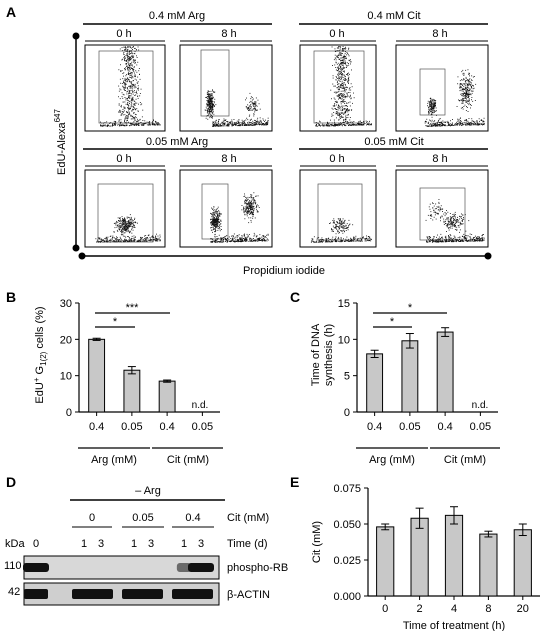 The width and height of the screenshot is (550, 631). I want to click on time-label-arg04-8h: 8 h, so click(228, 34).